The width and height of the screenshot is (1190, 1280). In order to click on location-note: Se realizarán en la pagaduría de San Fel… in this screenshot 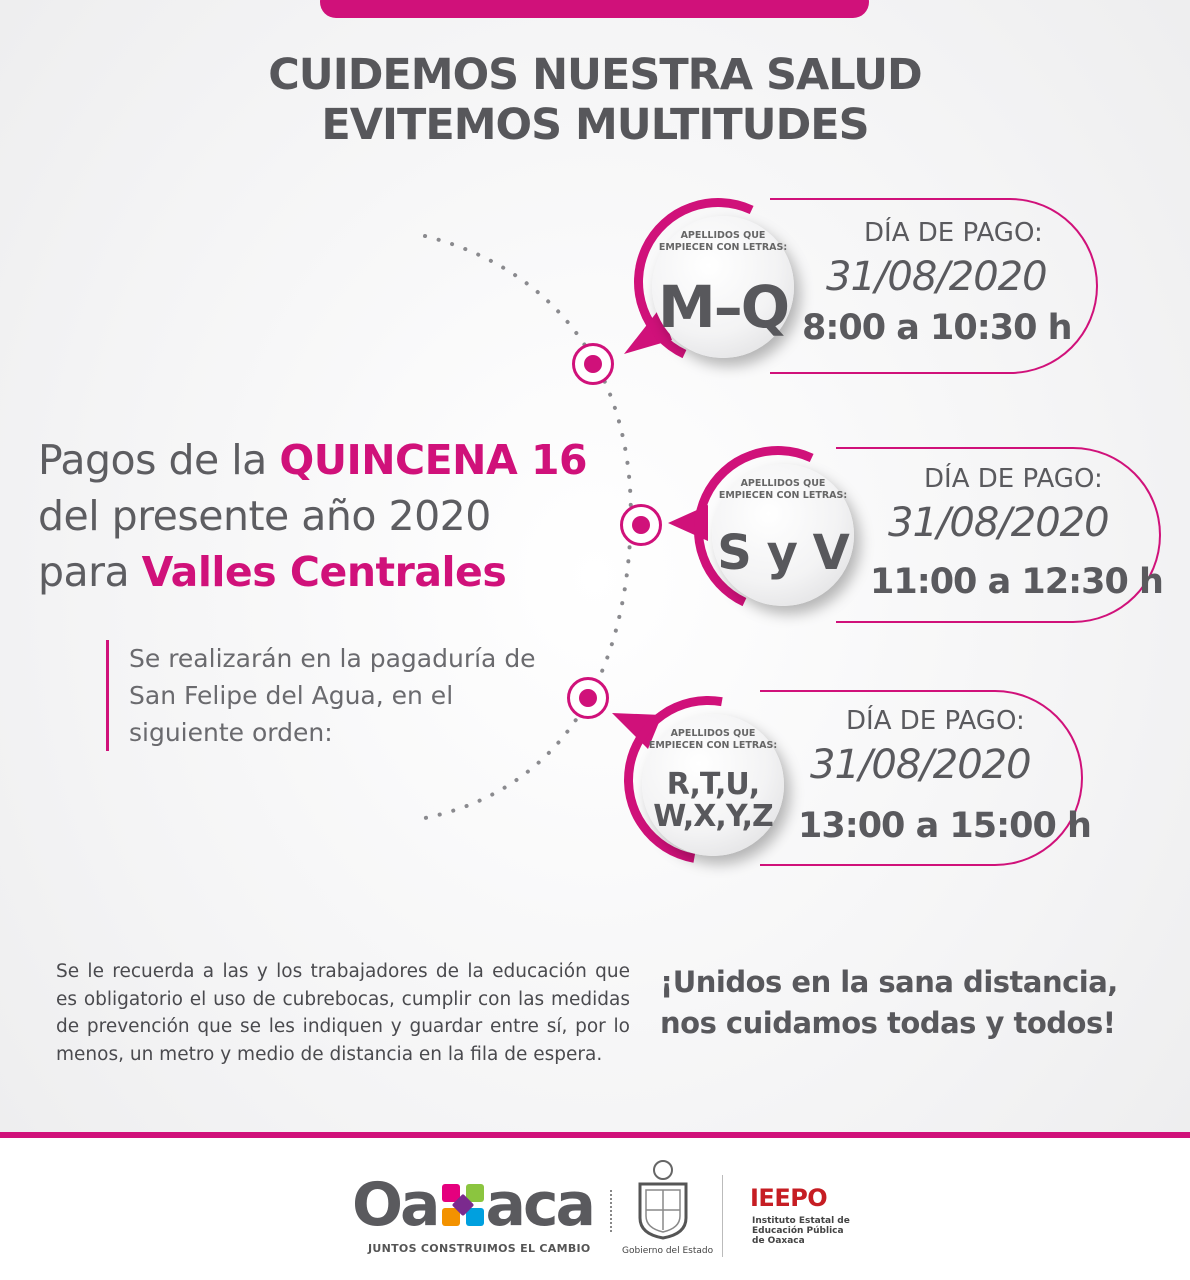, I will do `click(327, 695)`.